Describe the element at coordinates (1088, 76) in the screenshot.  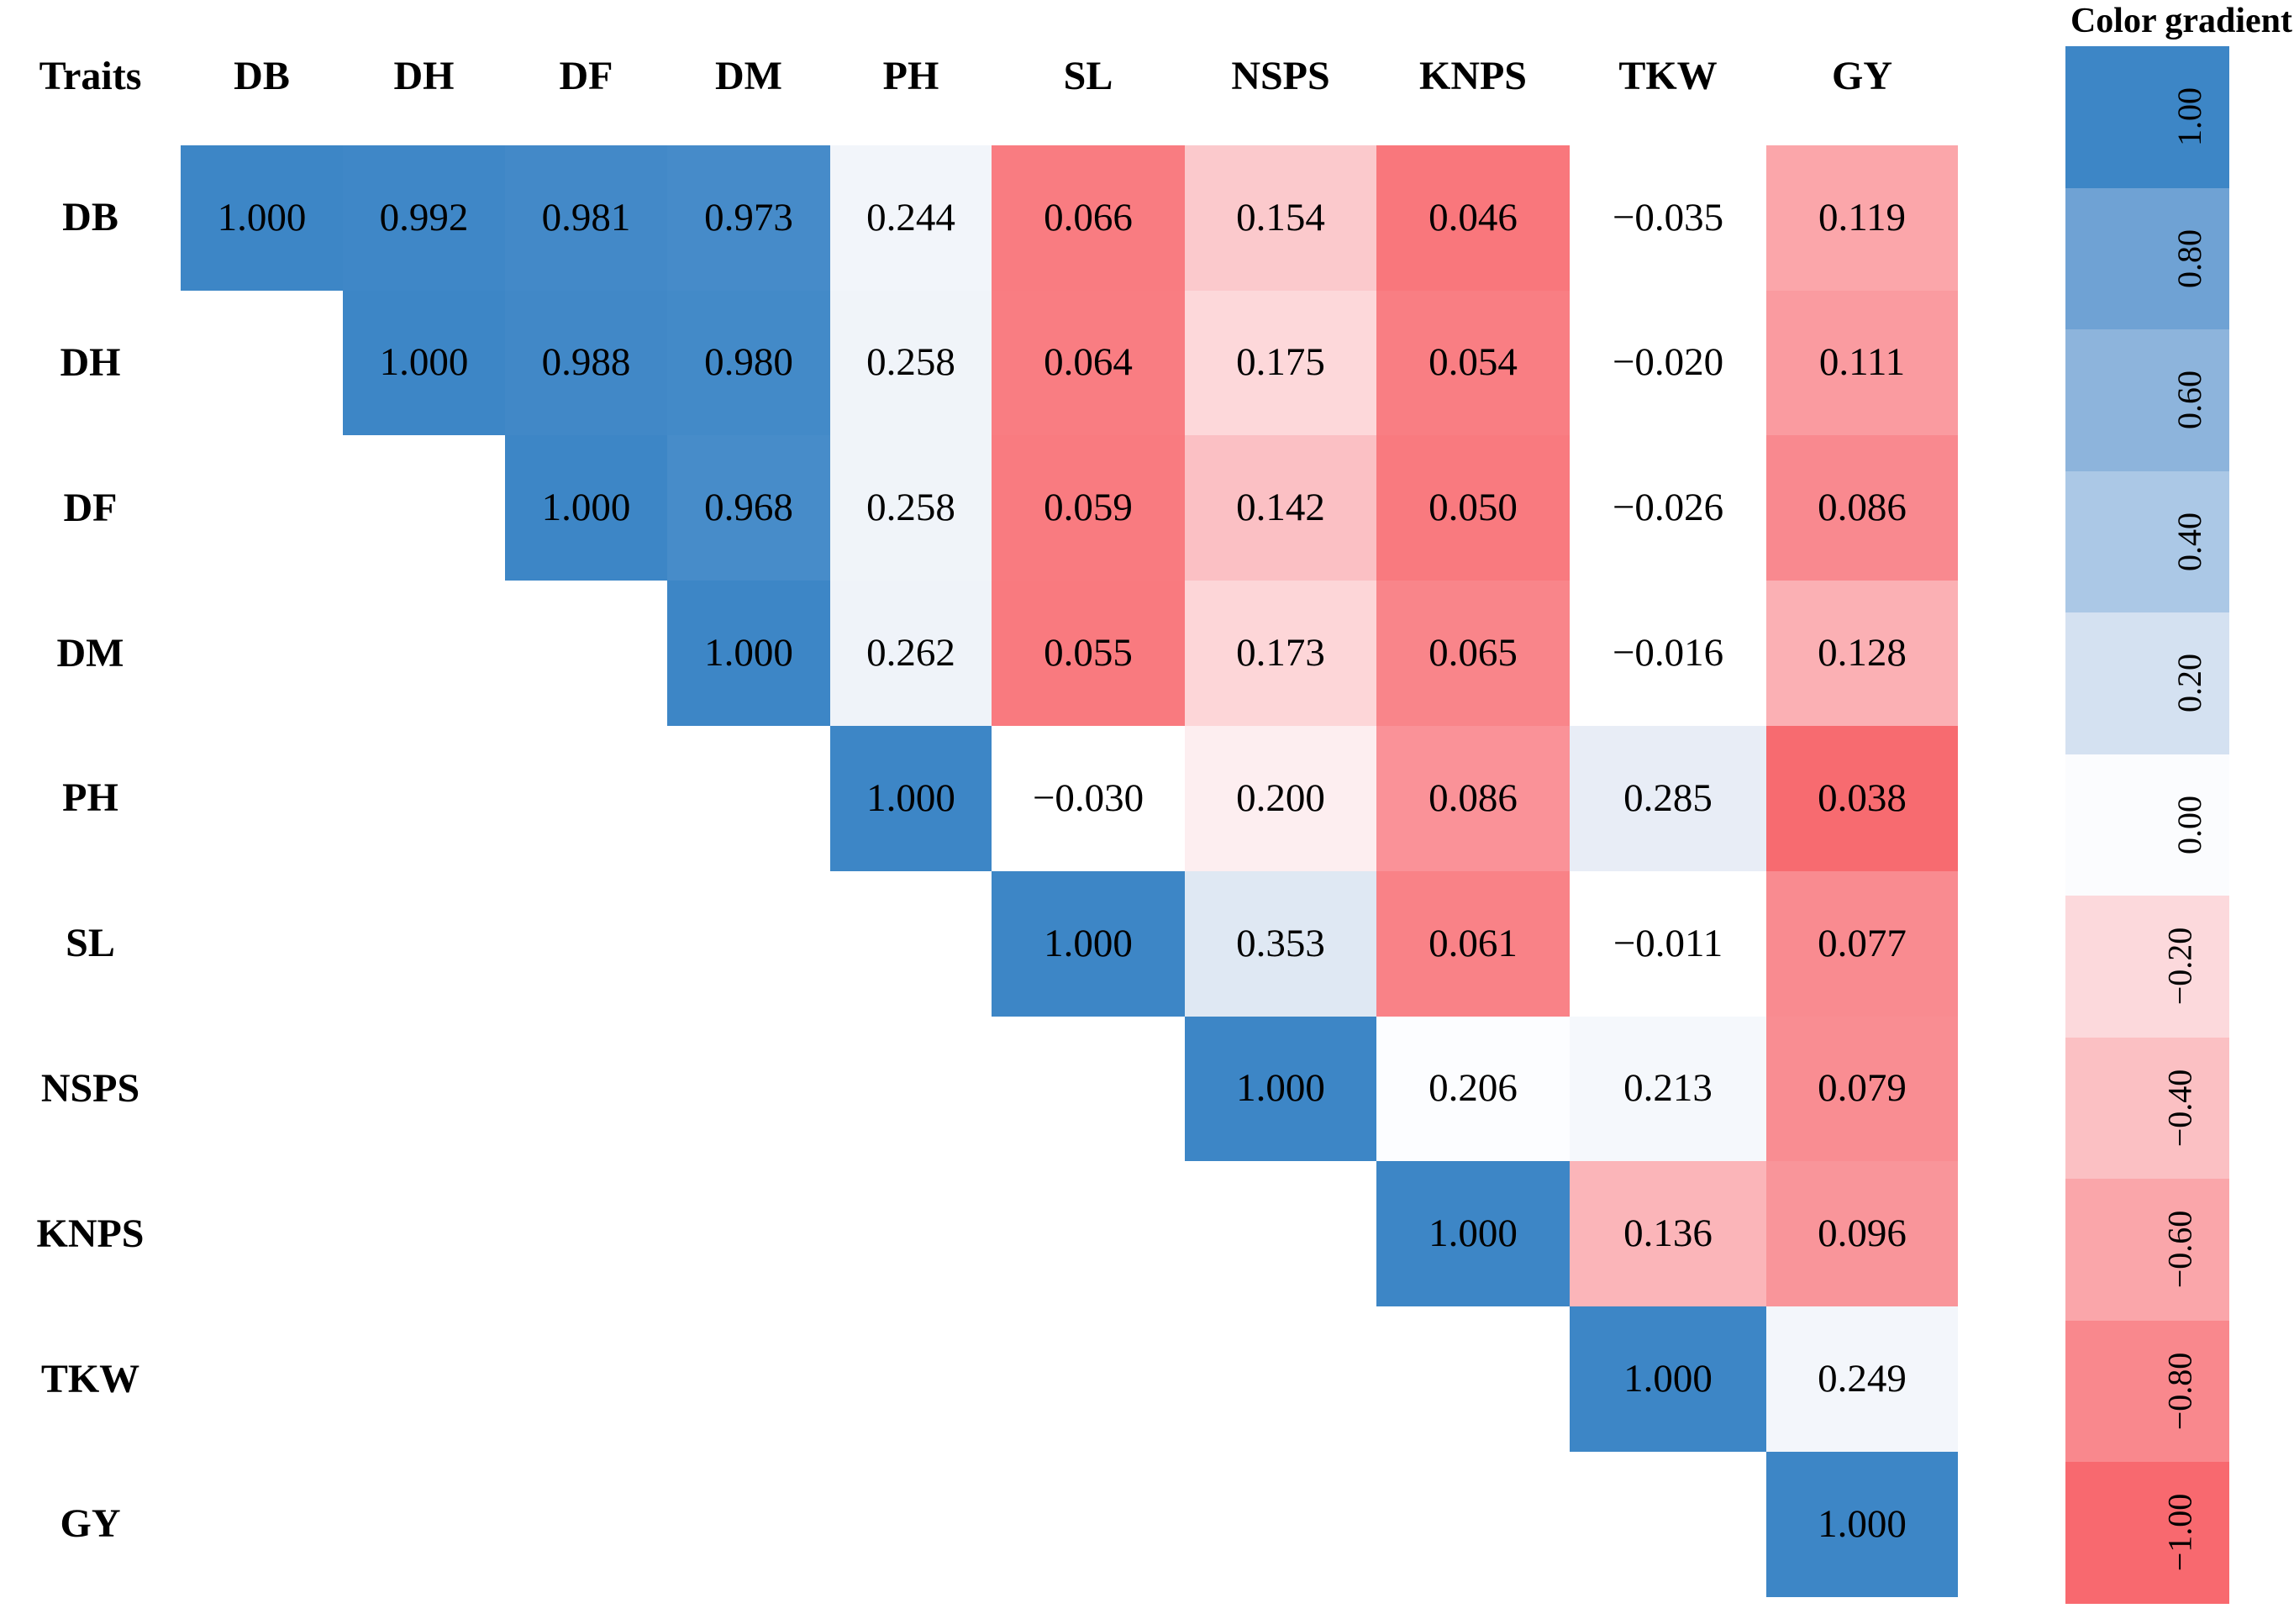
I see `column-header-sl: SL` at that location.